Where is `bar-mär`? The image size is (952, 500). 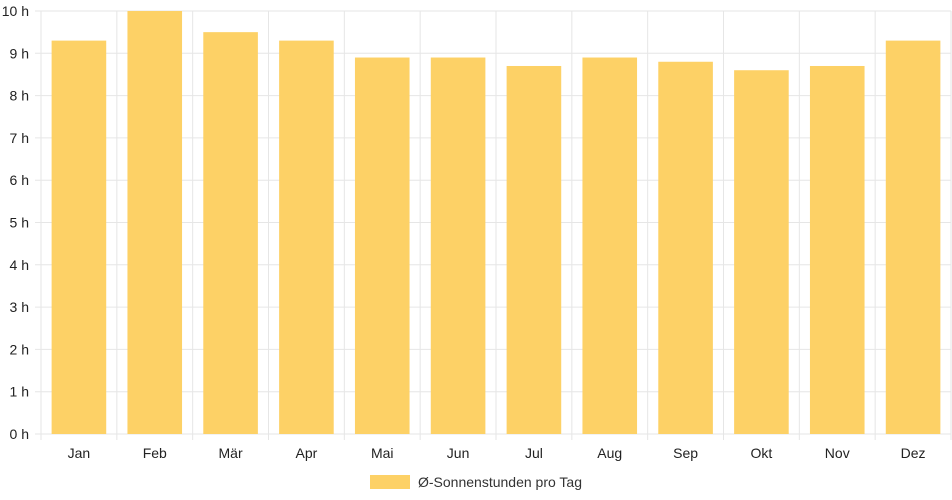
bar-mär is located at coordinates (230, 233).